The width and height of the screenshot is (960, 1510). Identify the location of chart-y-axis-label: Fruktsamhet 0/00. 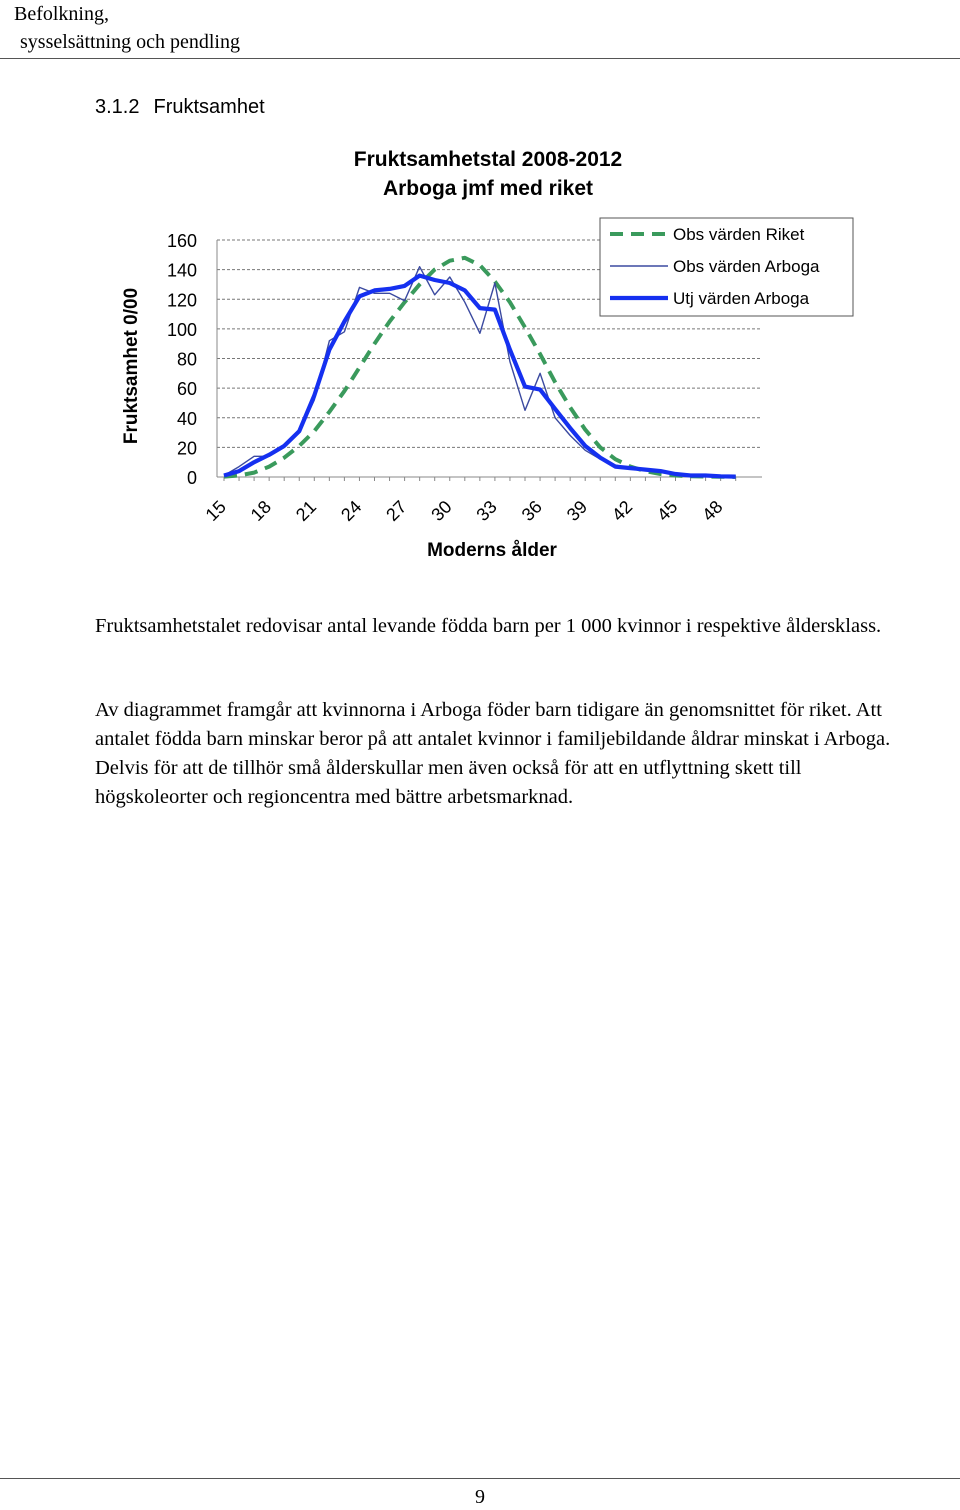
(131, 366).